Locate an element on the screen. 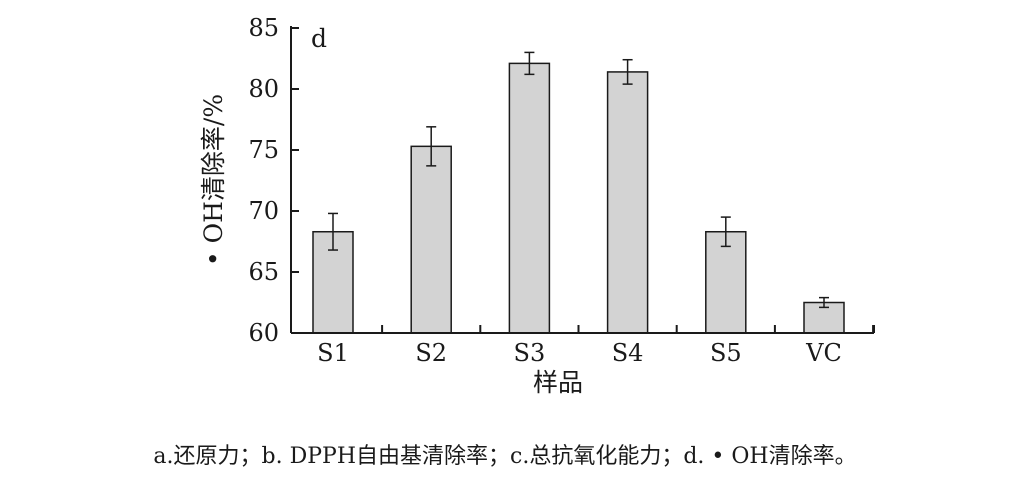  x-tick-label: S5 is located at coordinates (726, 353).